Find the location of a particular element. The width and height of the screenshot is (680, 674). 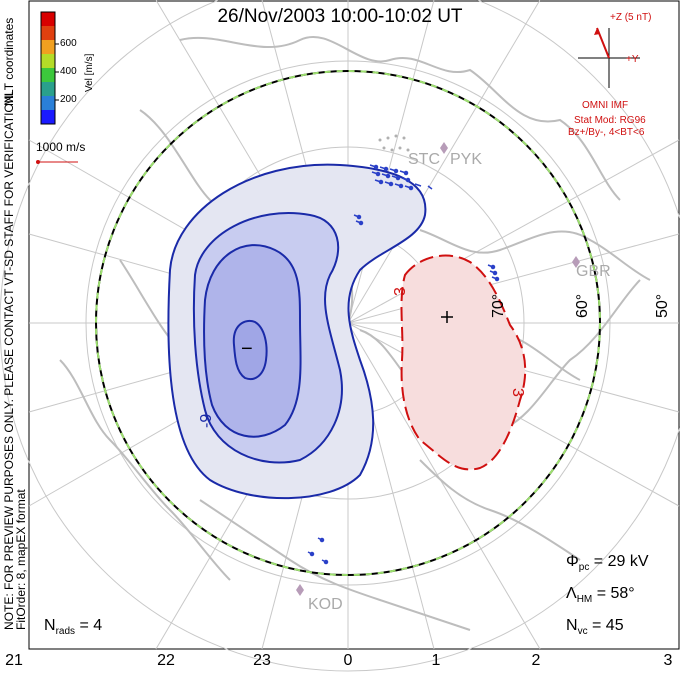

kod-station-marker is located at coordinates (300, 590).